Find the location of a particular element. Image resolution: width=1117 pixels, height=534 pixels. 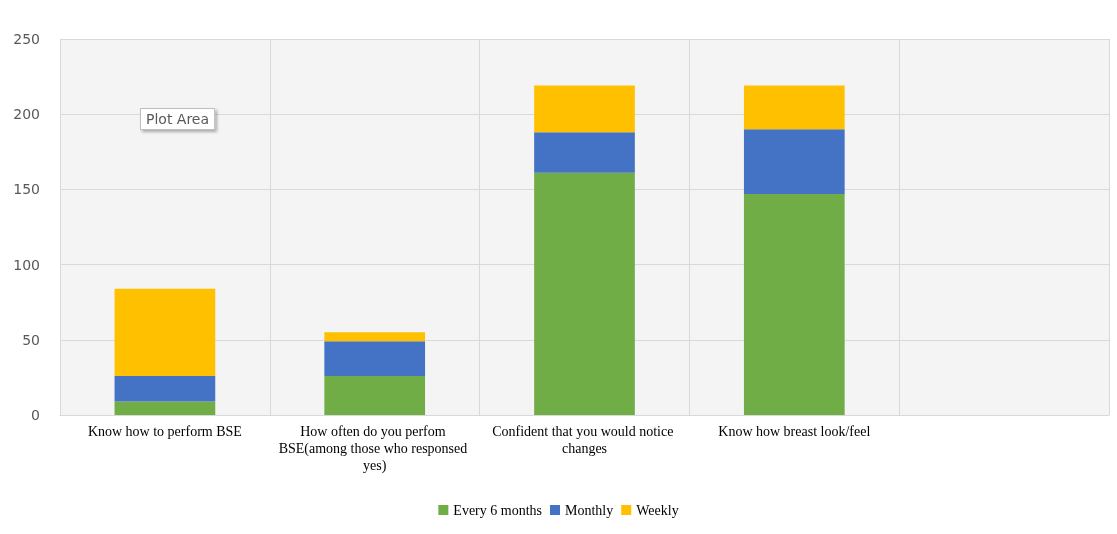

y-tick-label: 250 is located at coordinates (26, 39).